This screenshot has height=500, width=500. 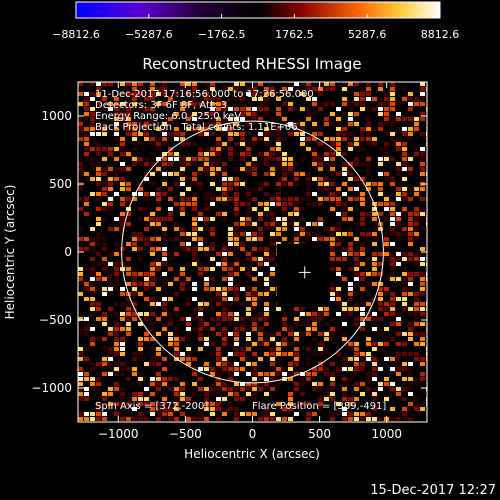 What do you see at coordinates (118, 434) in the screenshot?
I see `x-tick-label: −1000` at bounding box center [118, 434].